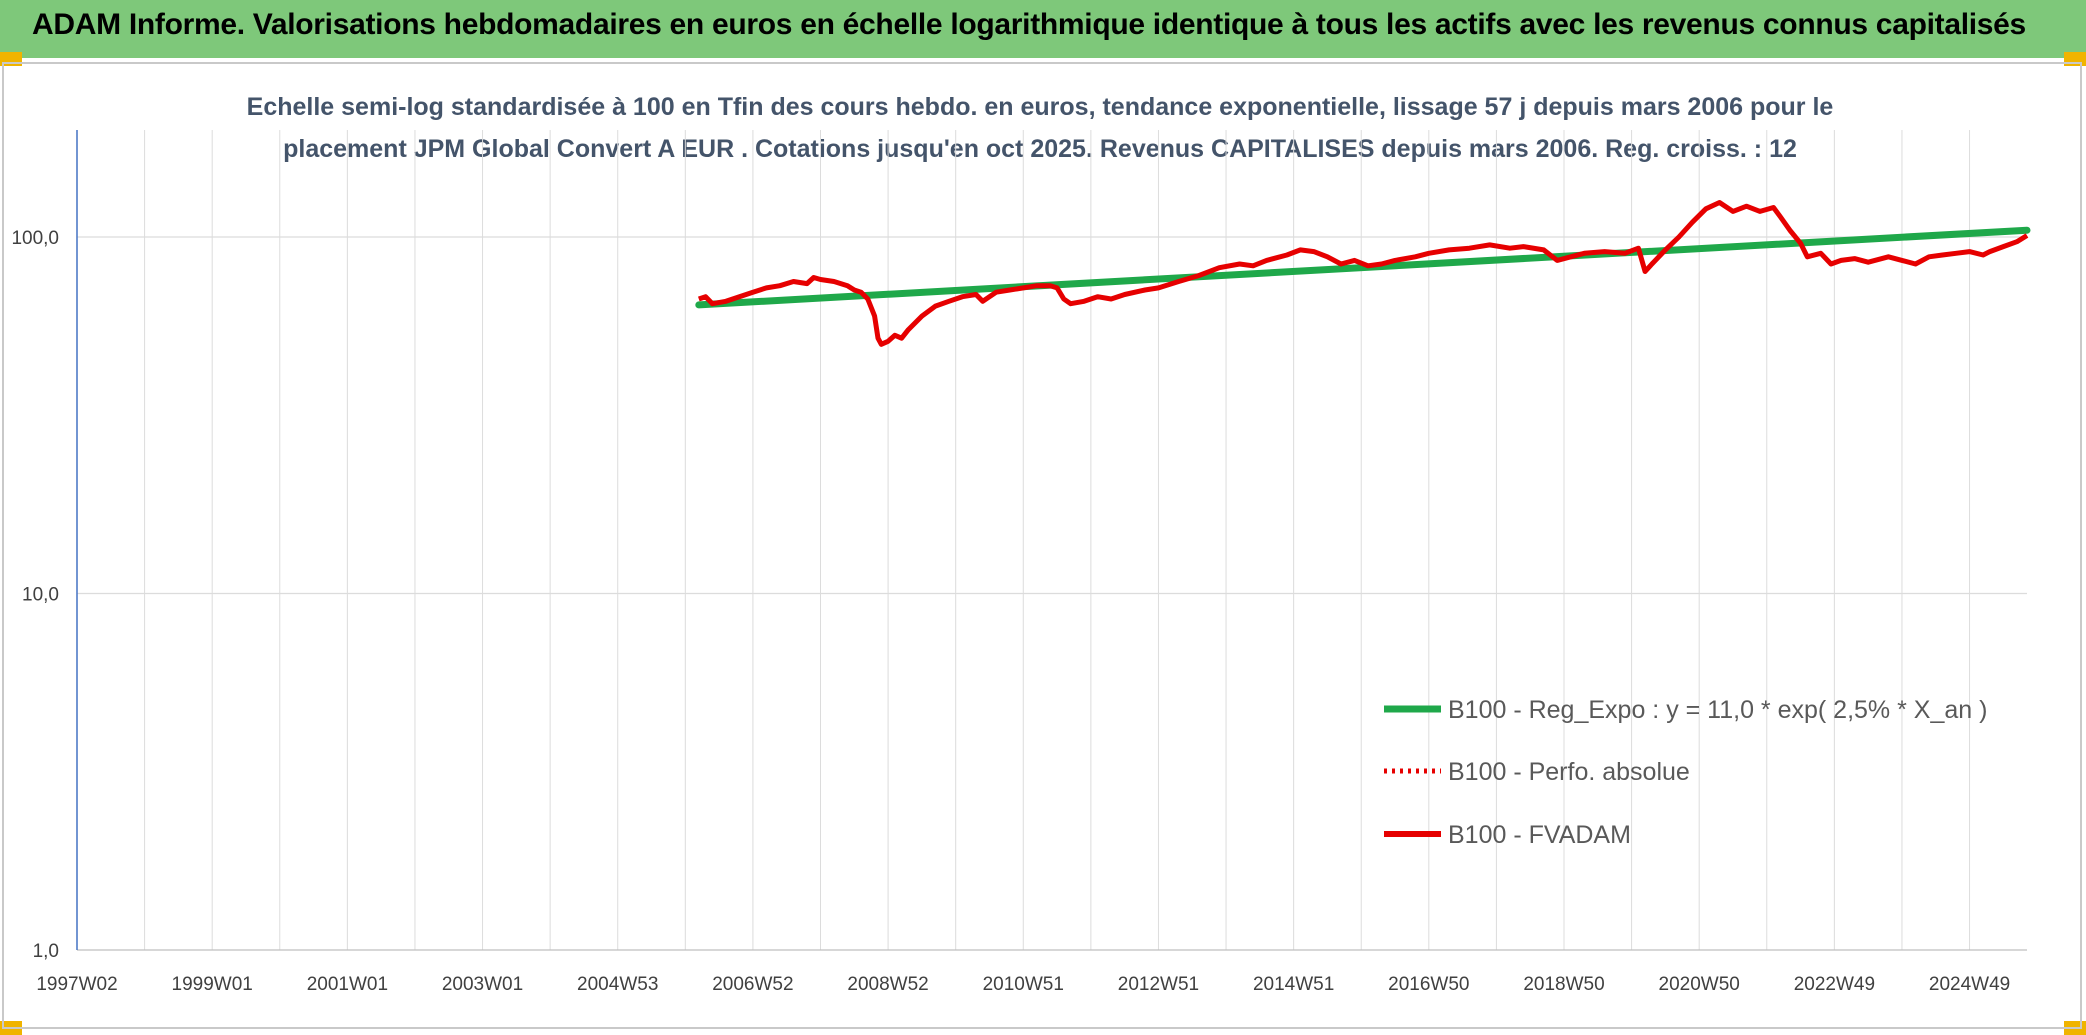 This screenshot has height=1035, width=2086. I want to click on legend-label: B100 - Perfo. absolue, so click(1569, 772).